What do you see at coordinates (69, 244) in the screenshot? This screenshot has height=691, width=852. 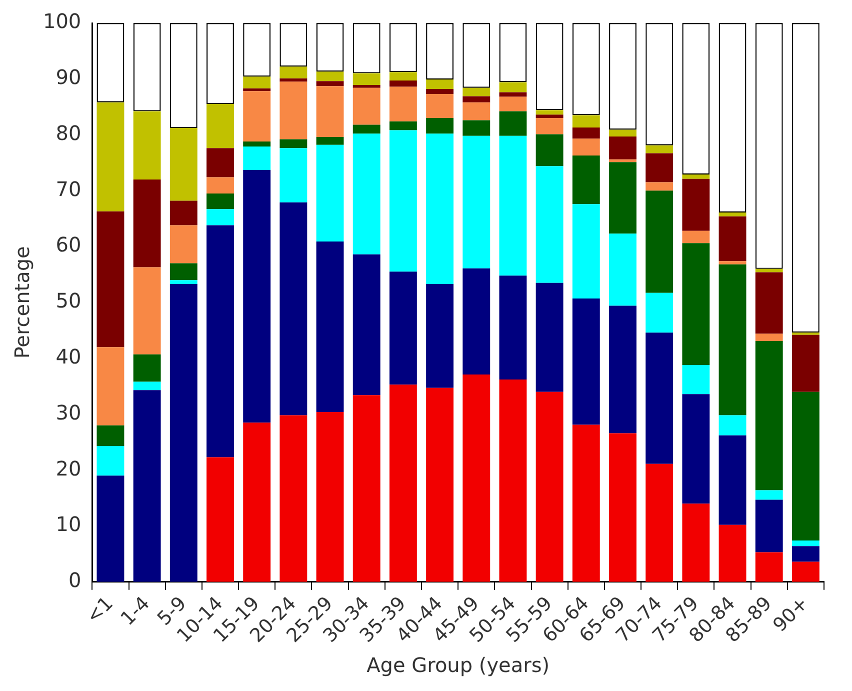 I see `y-tick-label: 60` at bounding box center [69, 244].